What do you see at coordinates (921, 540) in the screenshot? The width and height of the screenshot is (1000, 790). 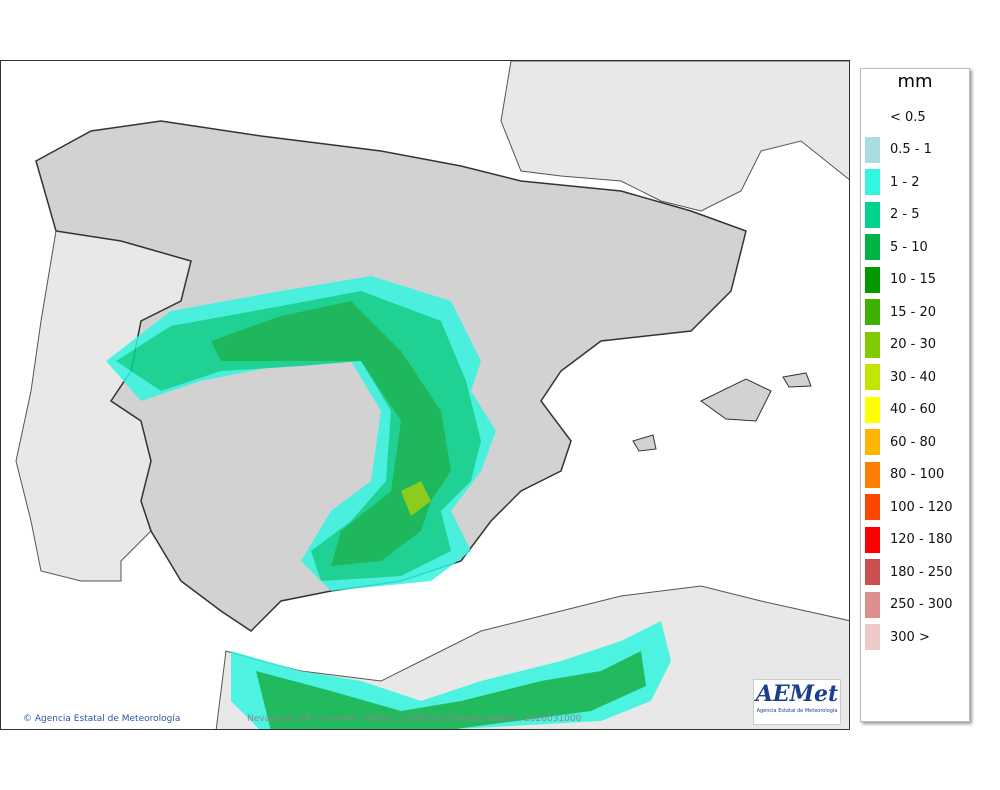 I see `legend-label: 120 - 180` at bounding box center [921, 540].